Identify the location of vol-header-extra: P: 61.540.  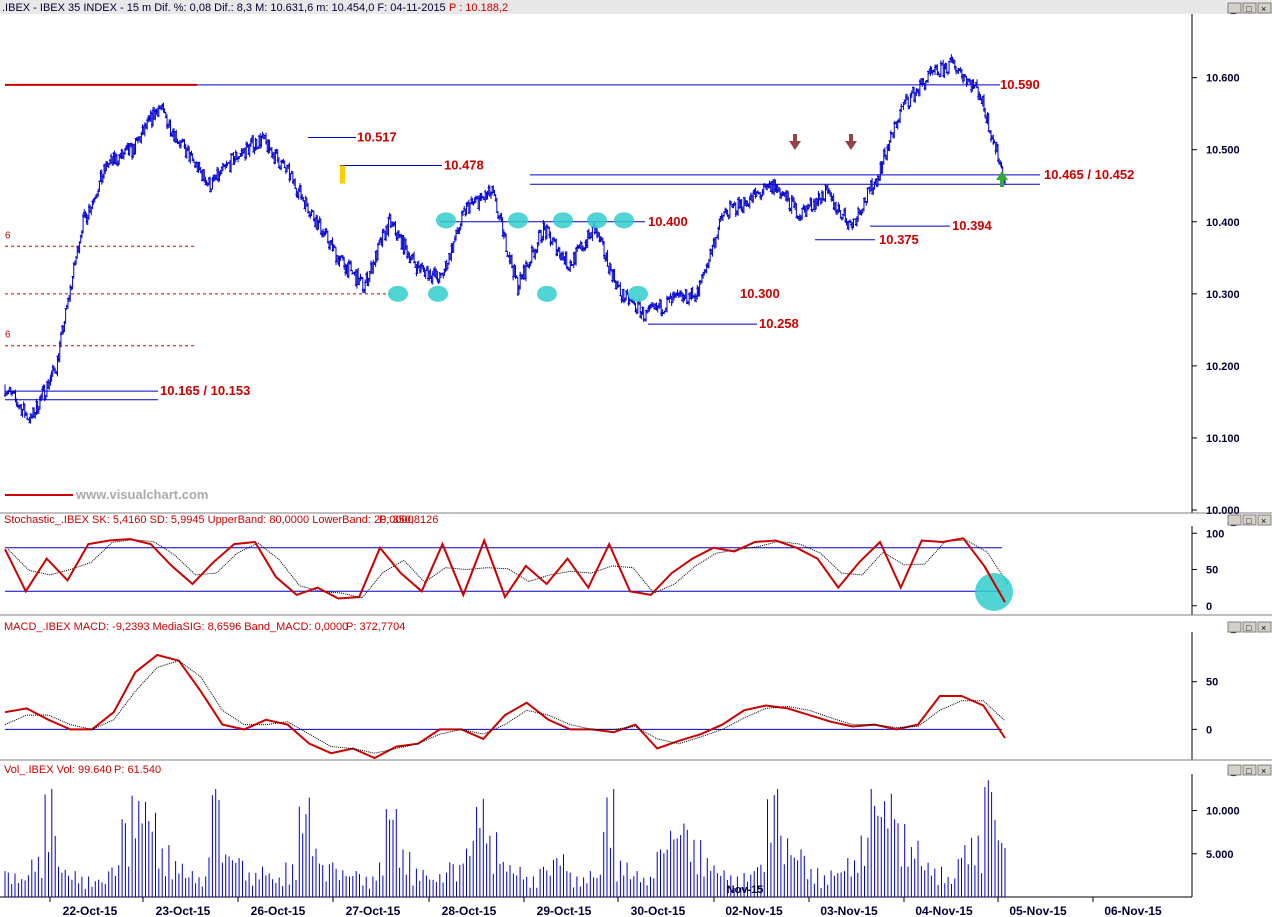
(137, 770).